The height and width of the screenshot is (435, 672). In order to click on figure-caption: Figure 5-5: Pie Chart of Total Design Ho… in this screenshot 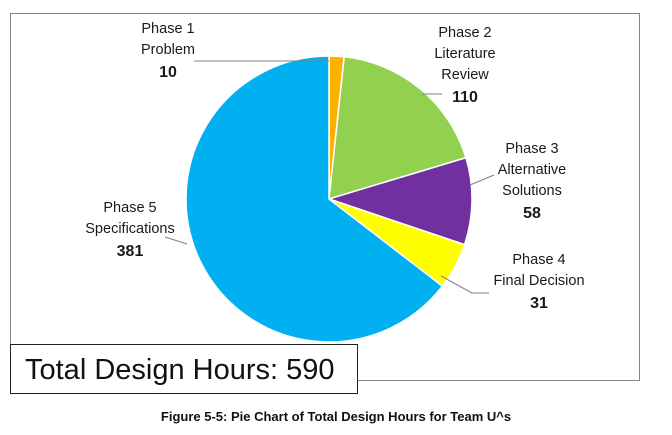, I will do `click(336, 416)`.